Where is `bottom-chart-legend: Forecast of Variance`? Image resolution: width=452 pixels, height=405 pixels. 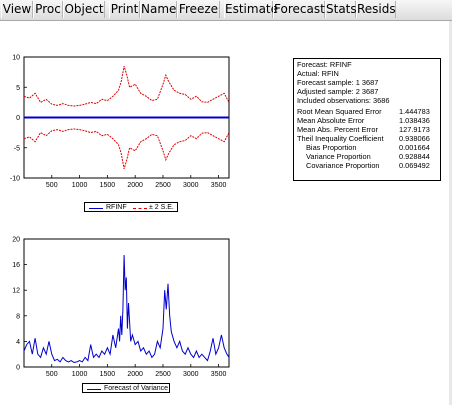
bottom-chart-legend: Forecast of Variance is located at coordinates (126, 388).